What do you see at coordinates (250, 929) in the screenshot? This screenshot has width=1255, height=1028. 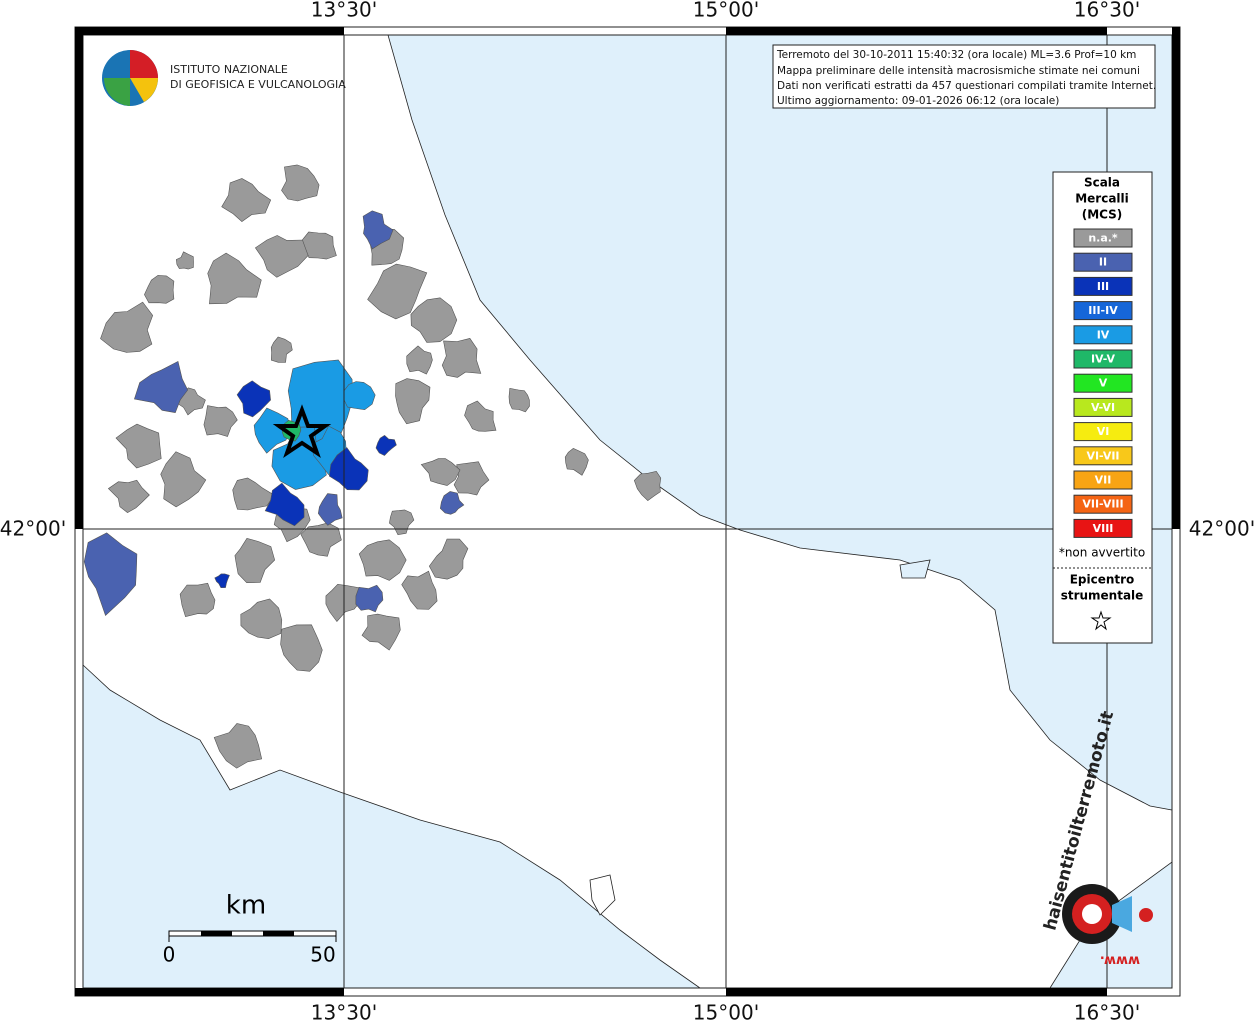 I see `scale-bar: km 0 50` at bounding box center [250, 929].